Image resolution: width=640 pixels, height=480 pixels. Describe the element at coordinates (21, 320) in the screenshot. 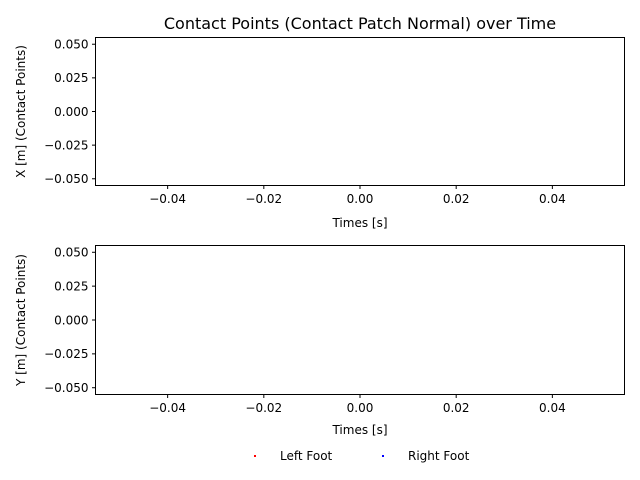

I see `y-axis-label-bottom: Y [m] (Contact Points)` at that location.